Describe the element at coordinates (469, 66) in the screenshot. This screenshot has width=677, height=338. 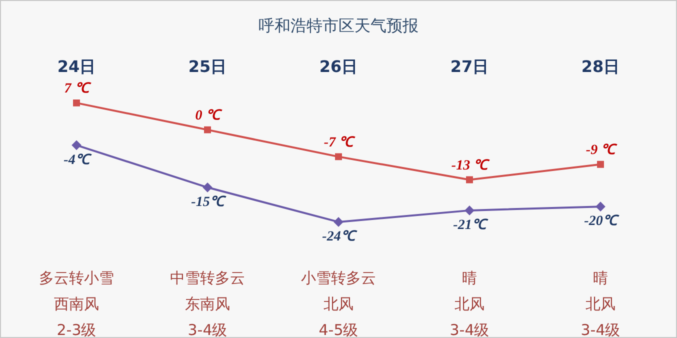
I see `x-tick-label: 27日` at that location.